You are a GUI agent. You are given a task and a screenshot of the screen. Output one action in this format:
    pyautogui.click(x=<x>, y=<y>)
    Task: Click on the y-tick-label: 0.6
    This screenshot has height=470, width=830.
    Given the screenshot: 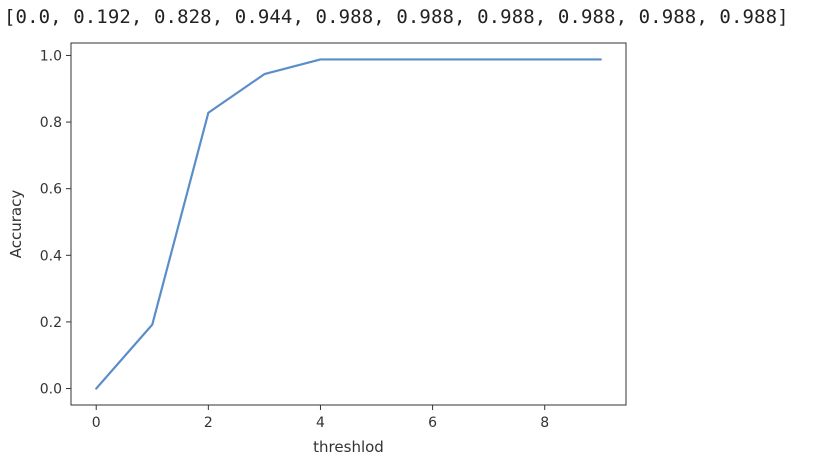 What is the action you would take?
    pyautogui.click(x=51, y=190)
    